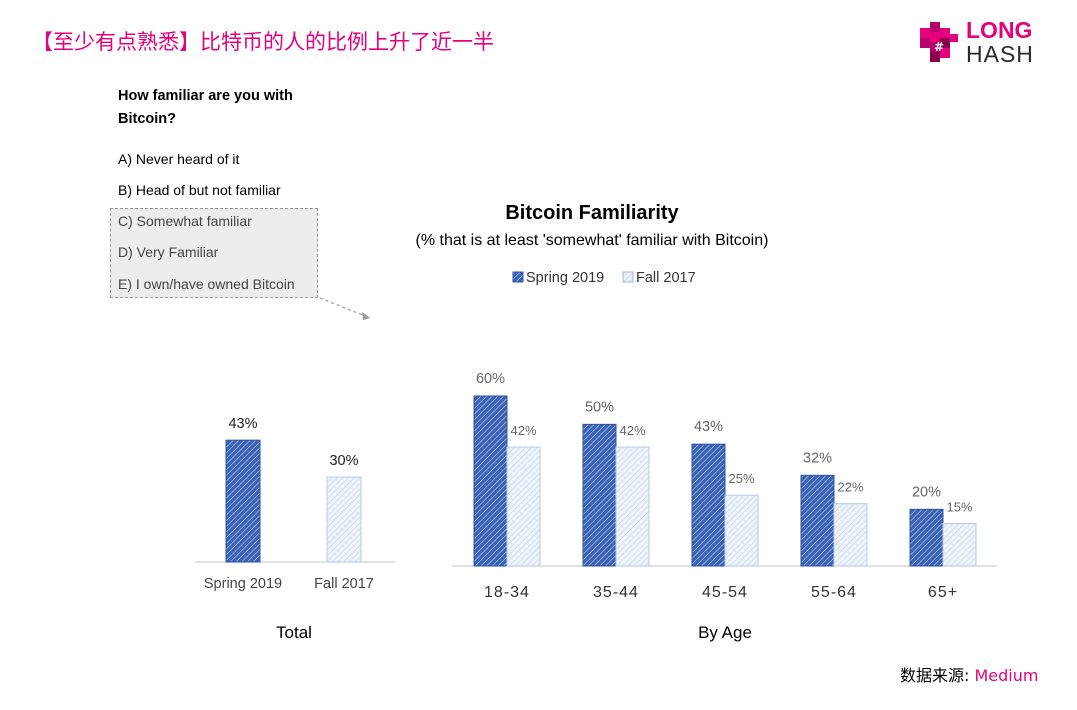 The image size is (1077, 710). Describe the element at coordinates (632, 430) in the screenshot. I see `age-value-label-35-44-1: 42%` at that location.